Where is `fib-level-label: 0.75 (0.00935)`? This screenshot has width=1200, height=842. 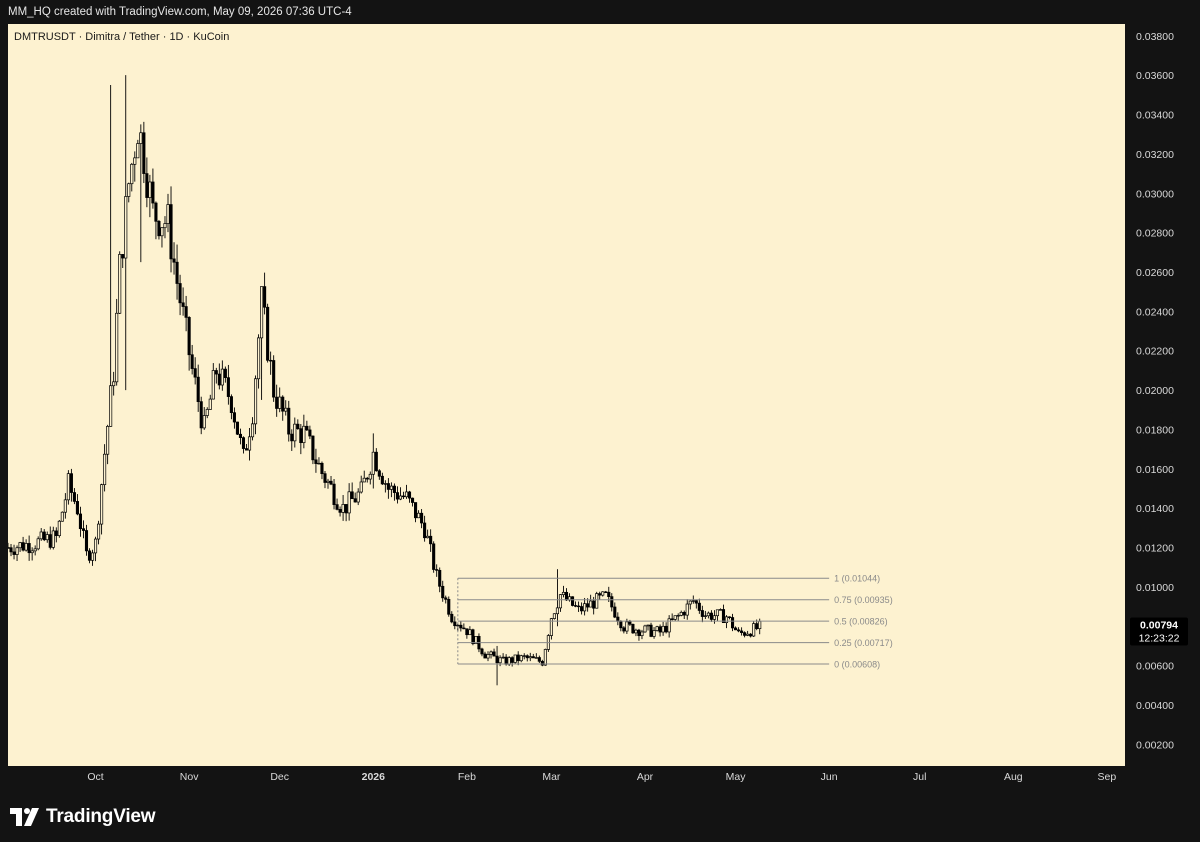 fib-level-label: 0.75 (0.00935) is located at coordinates (863, 600).